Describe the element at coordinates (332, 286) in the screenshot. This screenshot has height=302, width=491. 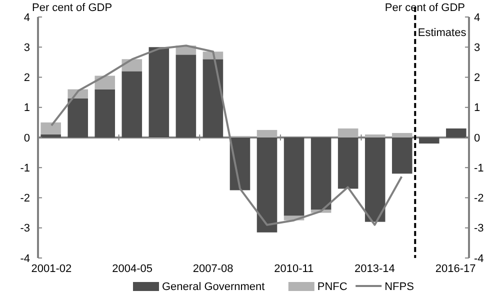
I see `legend-label: PNFC` at that location.